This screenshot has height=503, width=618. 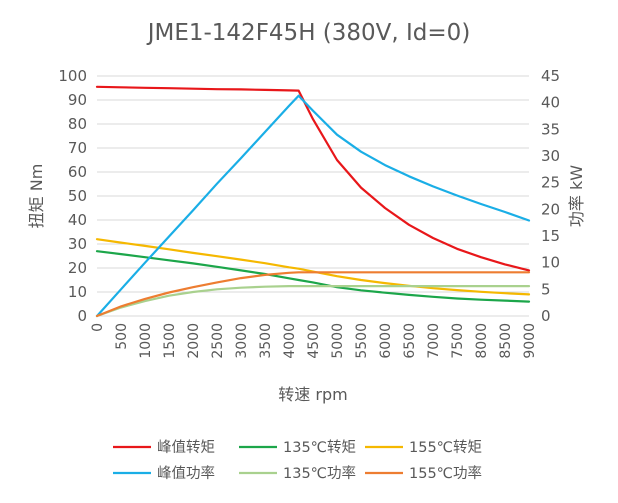 I want to click on x-tick-label: 3000, so click(x=242, y=341).